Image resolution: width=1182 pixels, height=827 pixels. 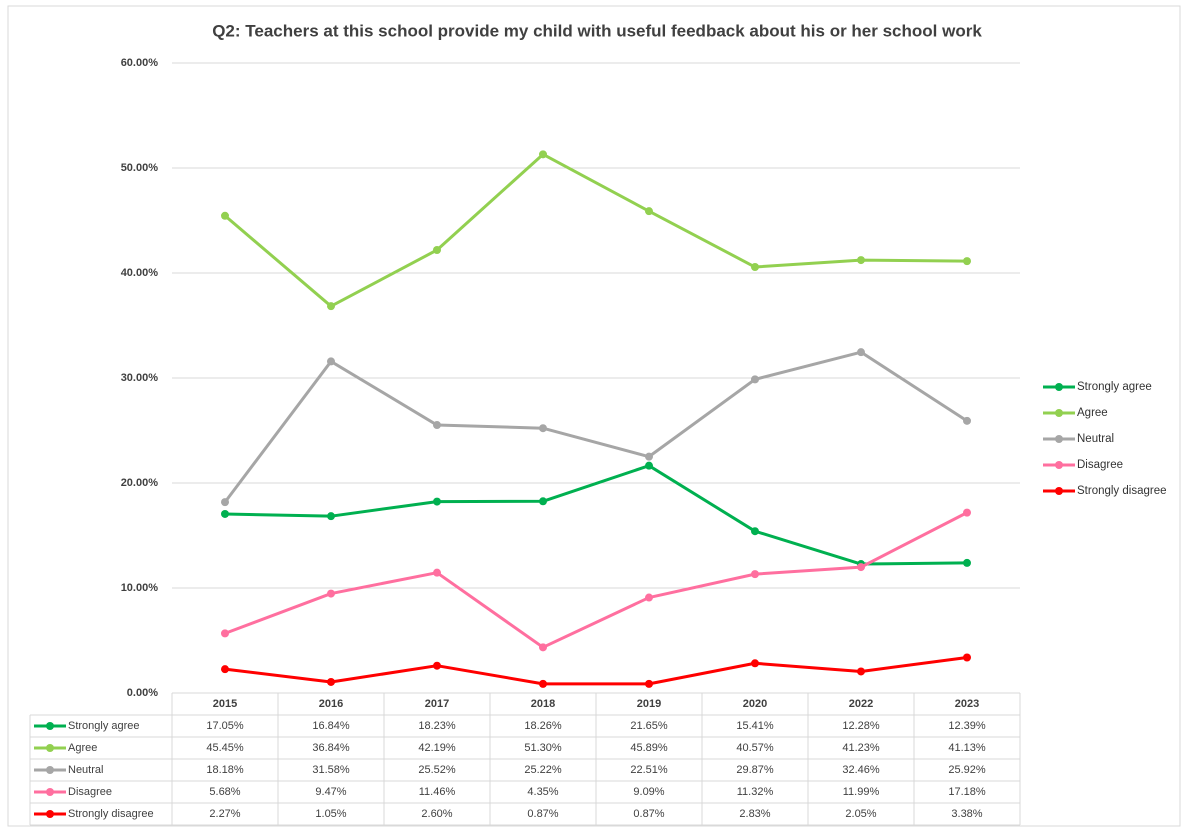 I want to click on x-tick-label: 2023, so click(x=967, y=704).